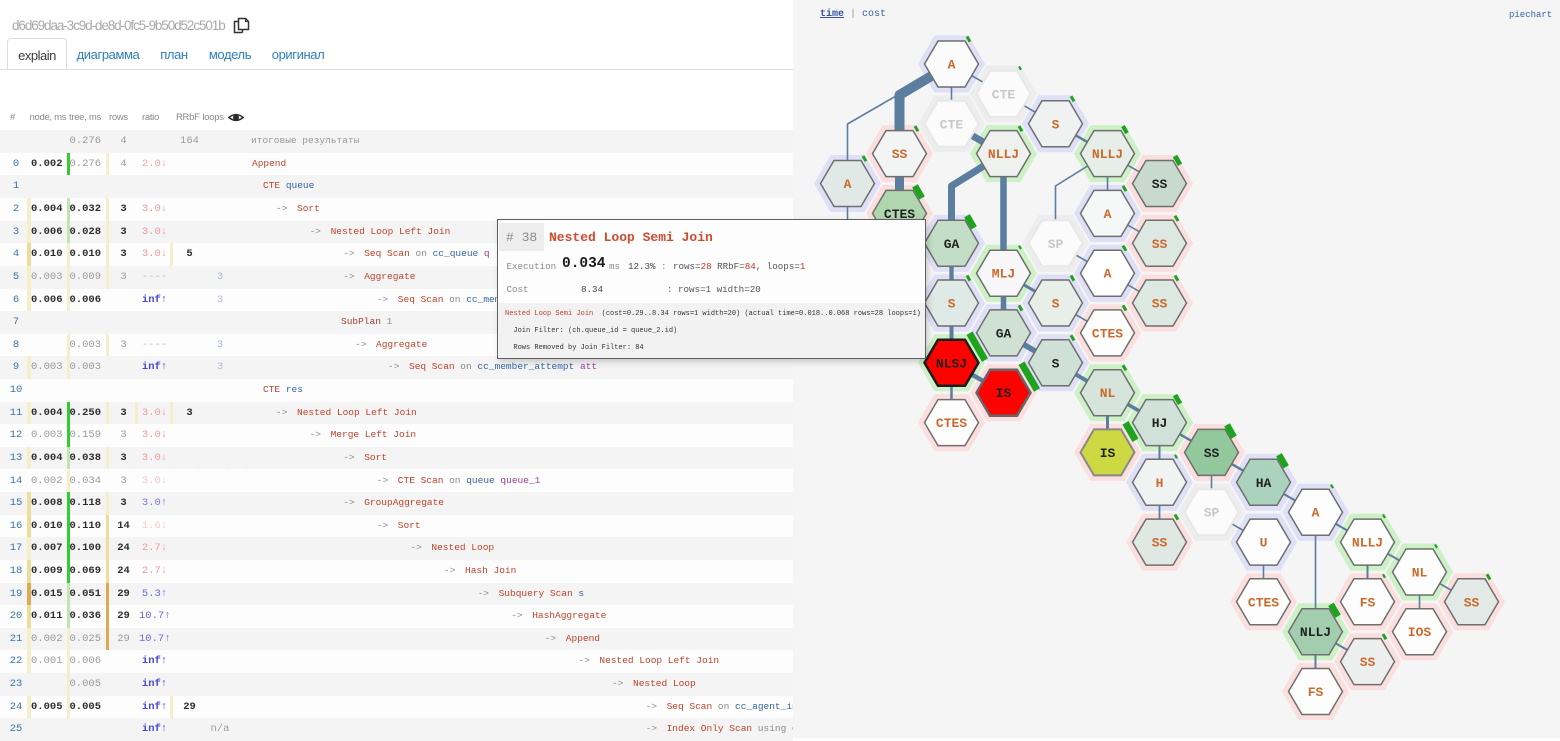 Image resolution: width=1560 pixels, height=741 pixels. Describe the element at coordinates (1420, 632) in the screenshot. I see `svg-text: IOS` at that location.